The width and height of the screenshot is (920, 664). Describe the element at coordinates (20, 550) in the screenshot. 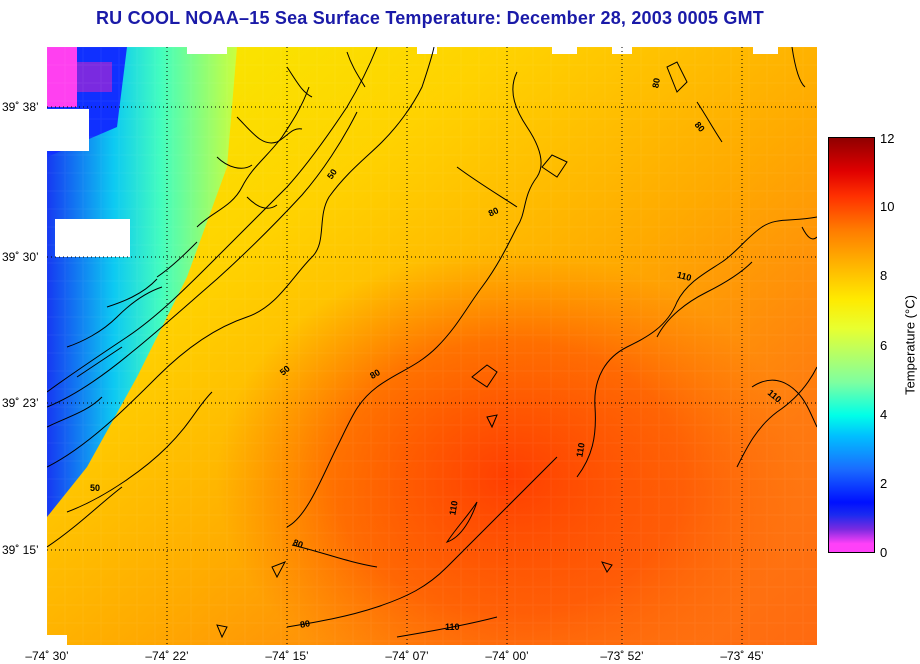

I see `latitude-label: 39˚ 15’` at that location.